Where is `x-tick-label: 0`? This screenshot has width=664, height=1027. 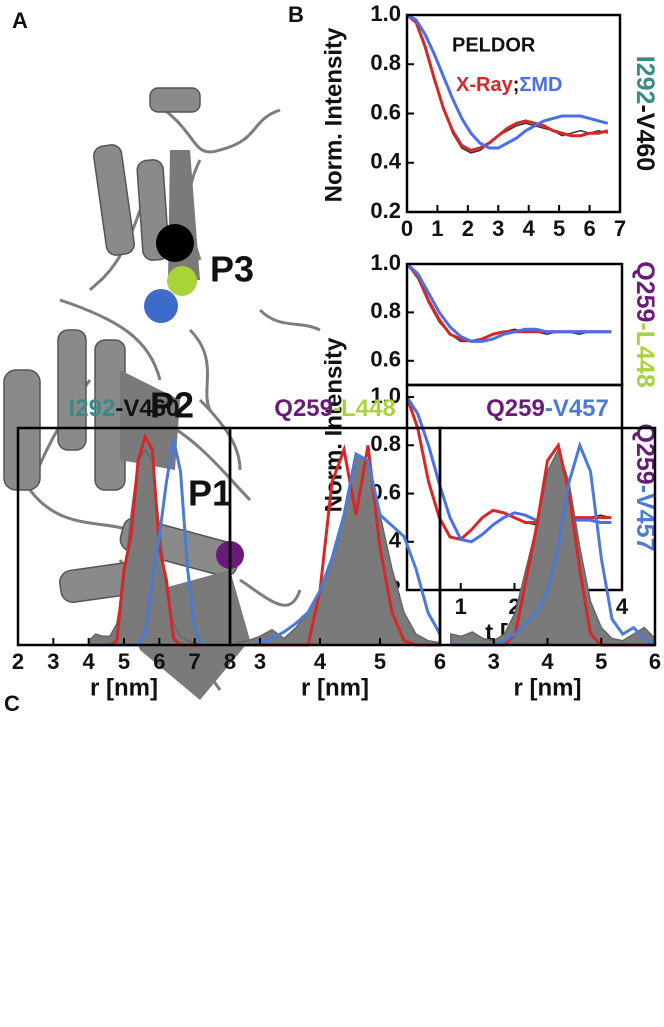
x-tick-label: 0 is located at coordinates (407, 228).